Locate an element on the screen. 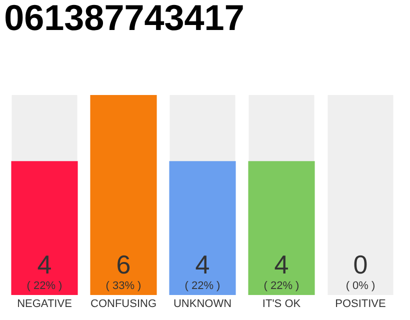  x-tick-label: POSITIVE is located at coordinates (360, 304).